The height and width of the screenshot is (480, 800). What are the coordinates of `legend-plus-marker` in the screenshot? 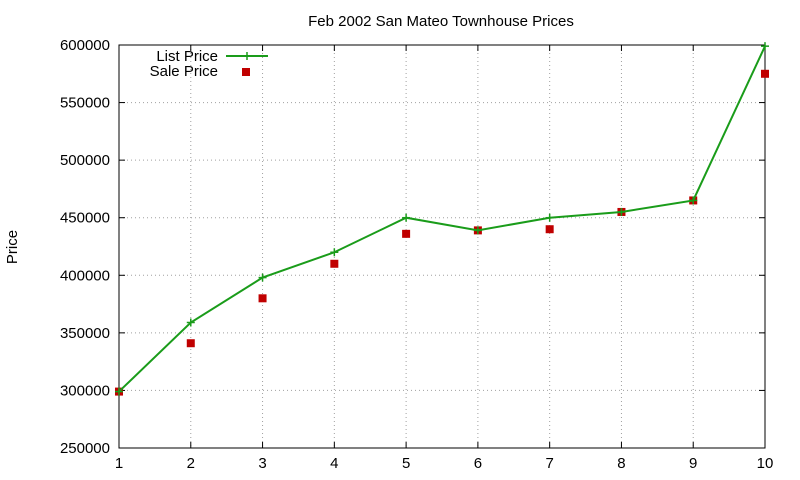 It's located at (247, 56).